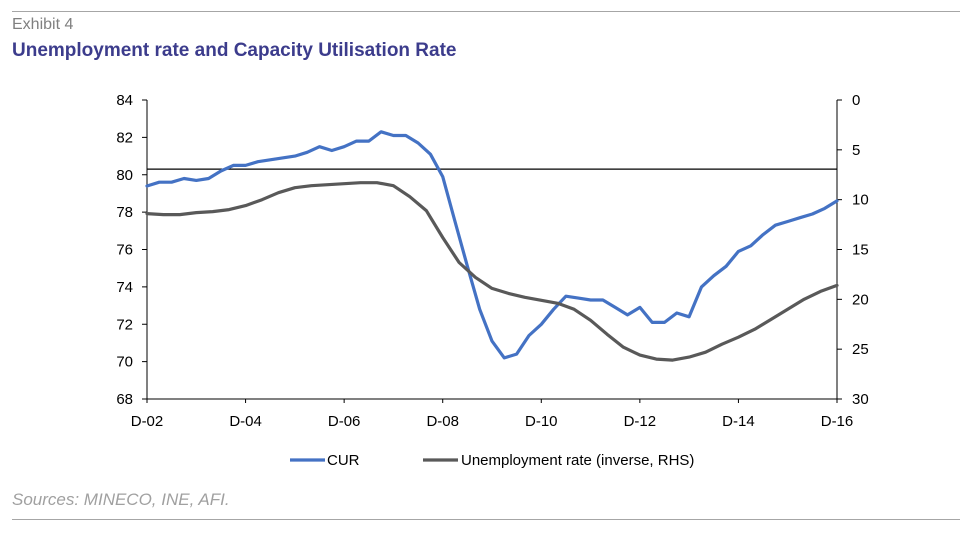 This screenshot has width=969, height=534. I want to click on x-tick-label: D-04, so click(245, 421).